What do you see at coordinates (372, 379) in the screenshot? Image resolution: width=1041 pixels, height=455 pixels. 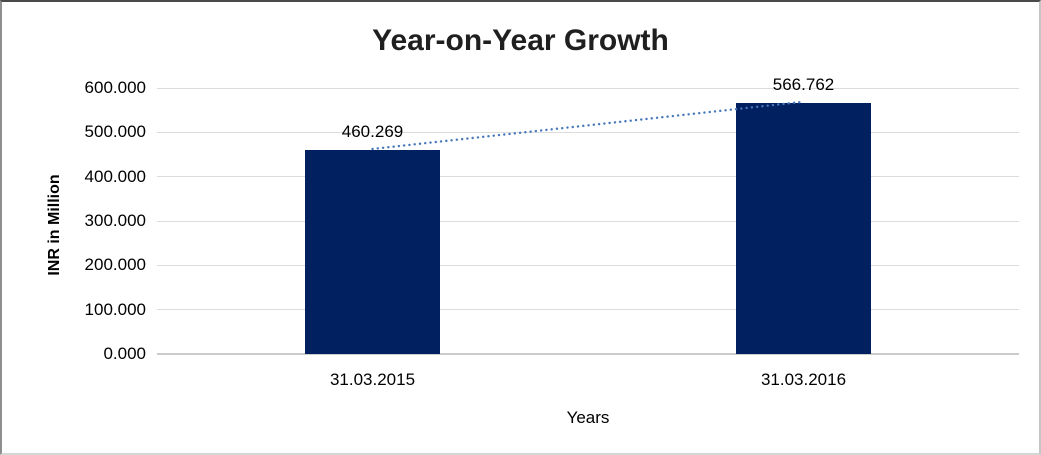 I see `x-tick-label: 31.03.2015` at bounding box center [372, 379].